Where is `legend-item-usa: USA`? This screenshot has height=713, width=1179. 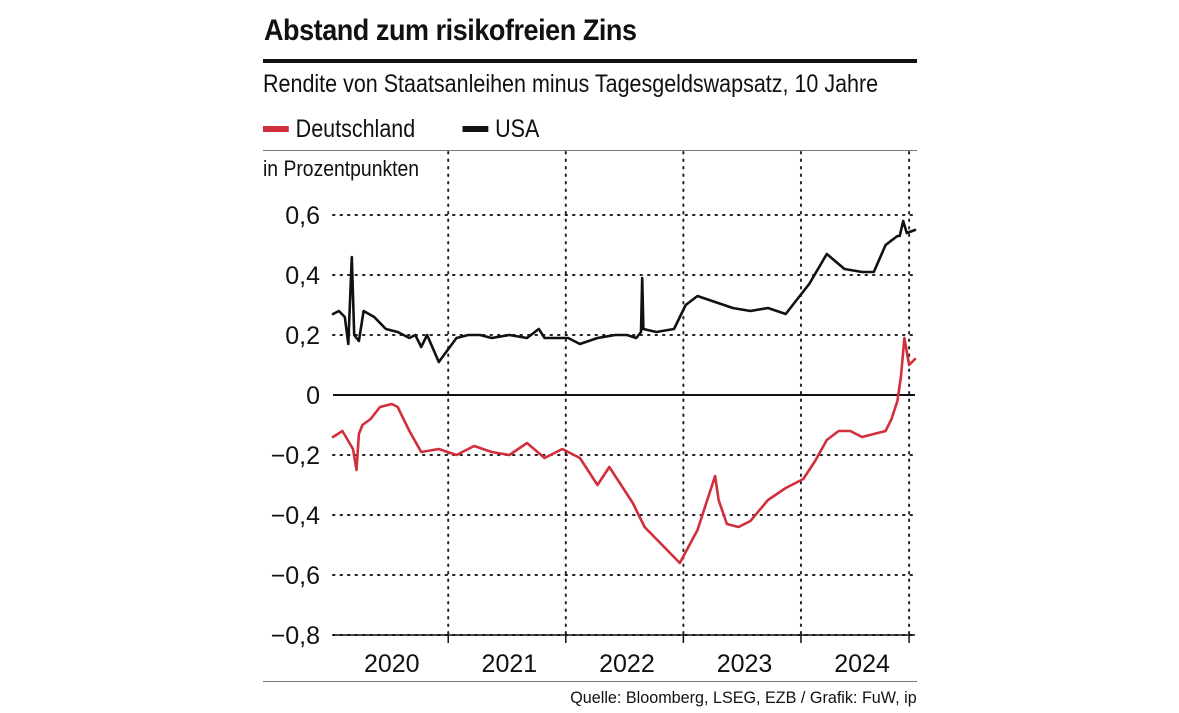
legend-item-usa: USA is located at coordinates (500, 129).